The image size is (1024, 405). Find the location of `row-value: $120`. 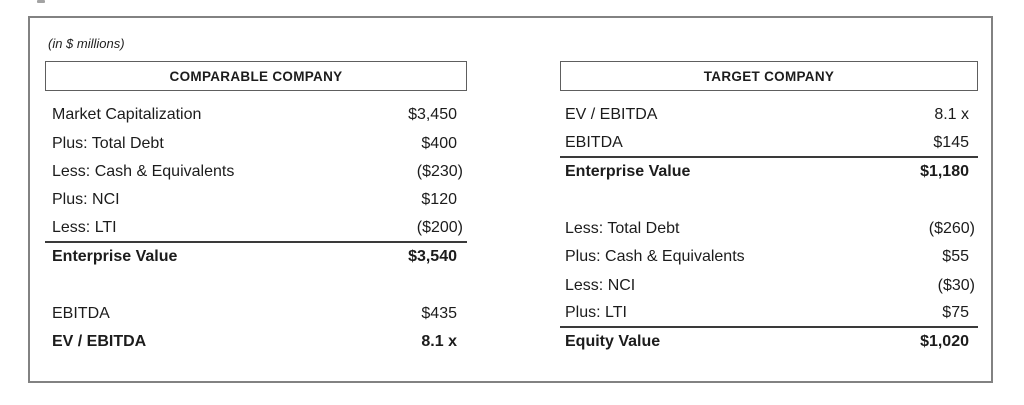

row-value: $120 is located at coordinates (439, 200).